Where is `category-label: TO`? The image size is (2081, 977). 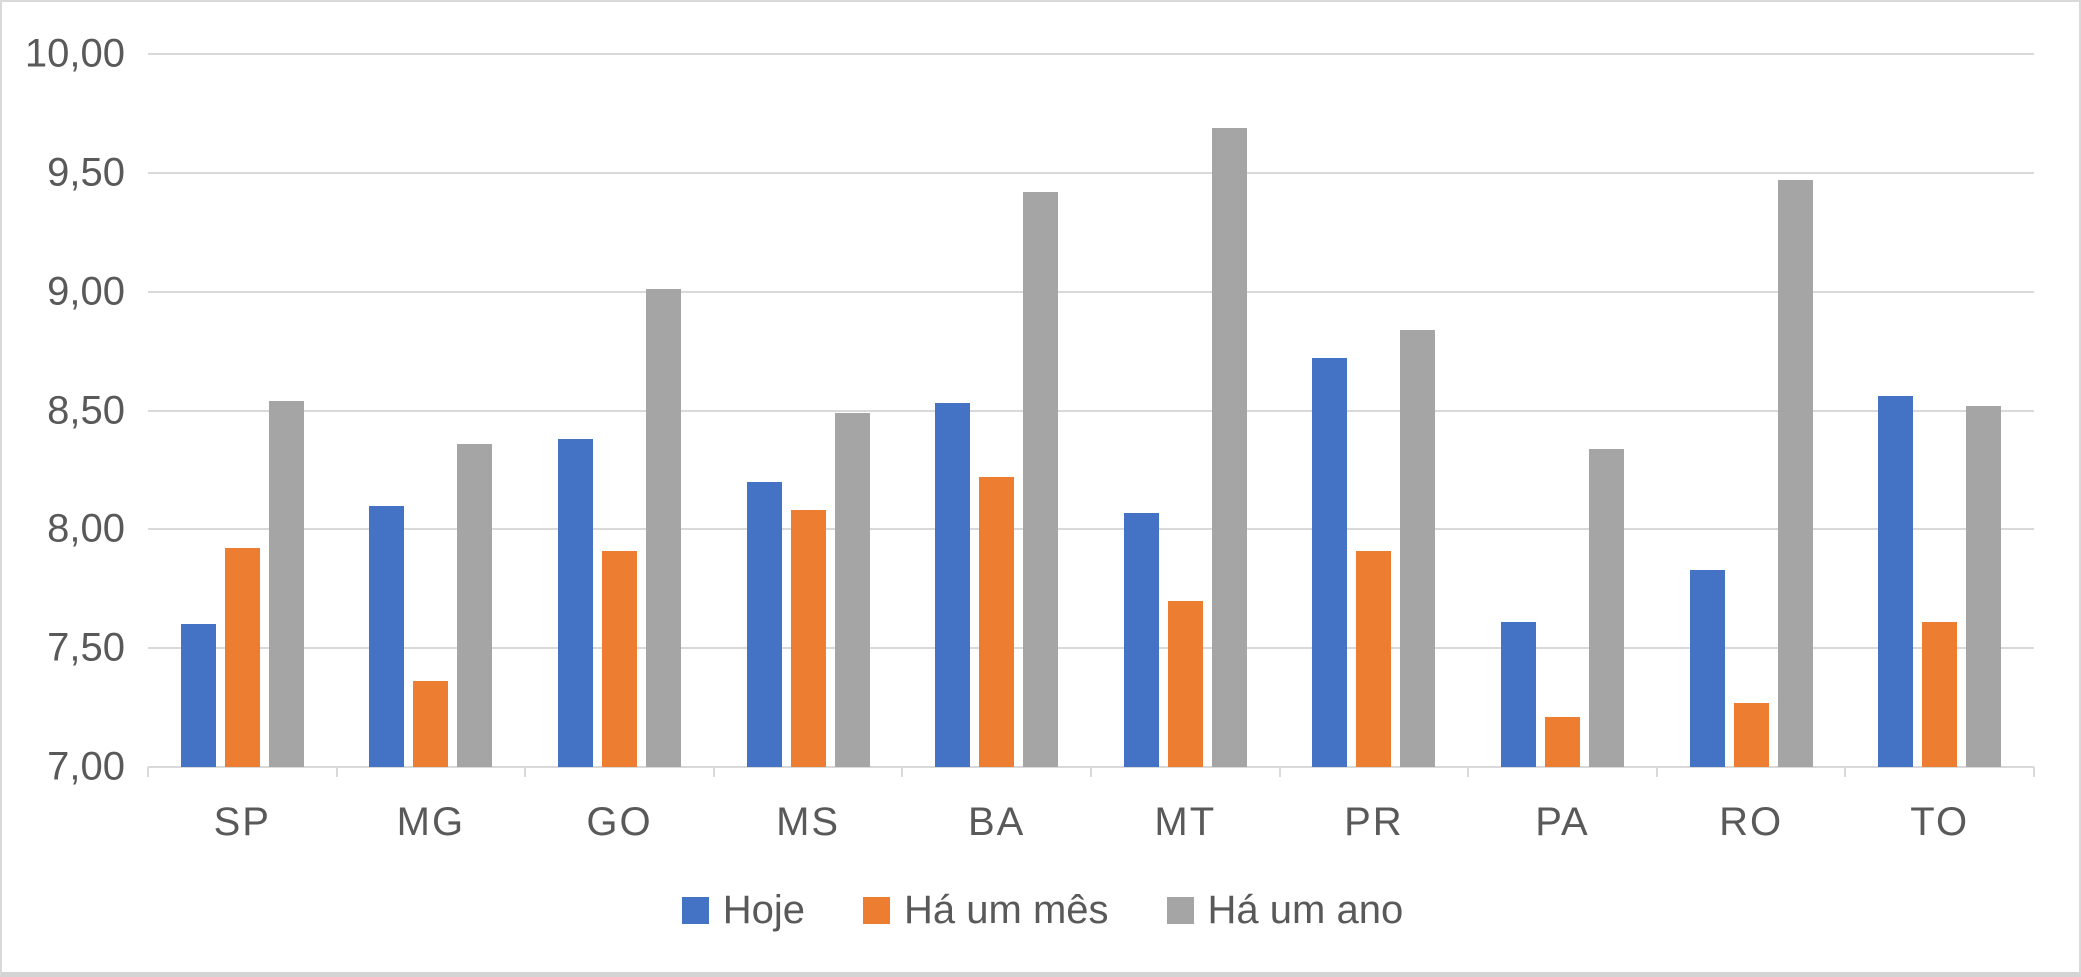
category-label: TO is located at coordinates (1940, 822).